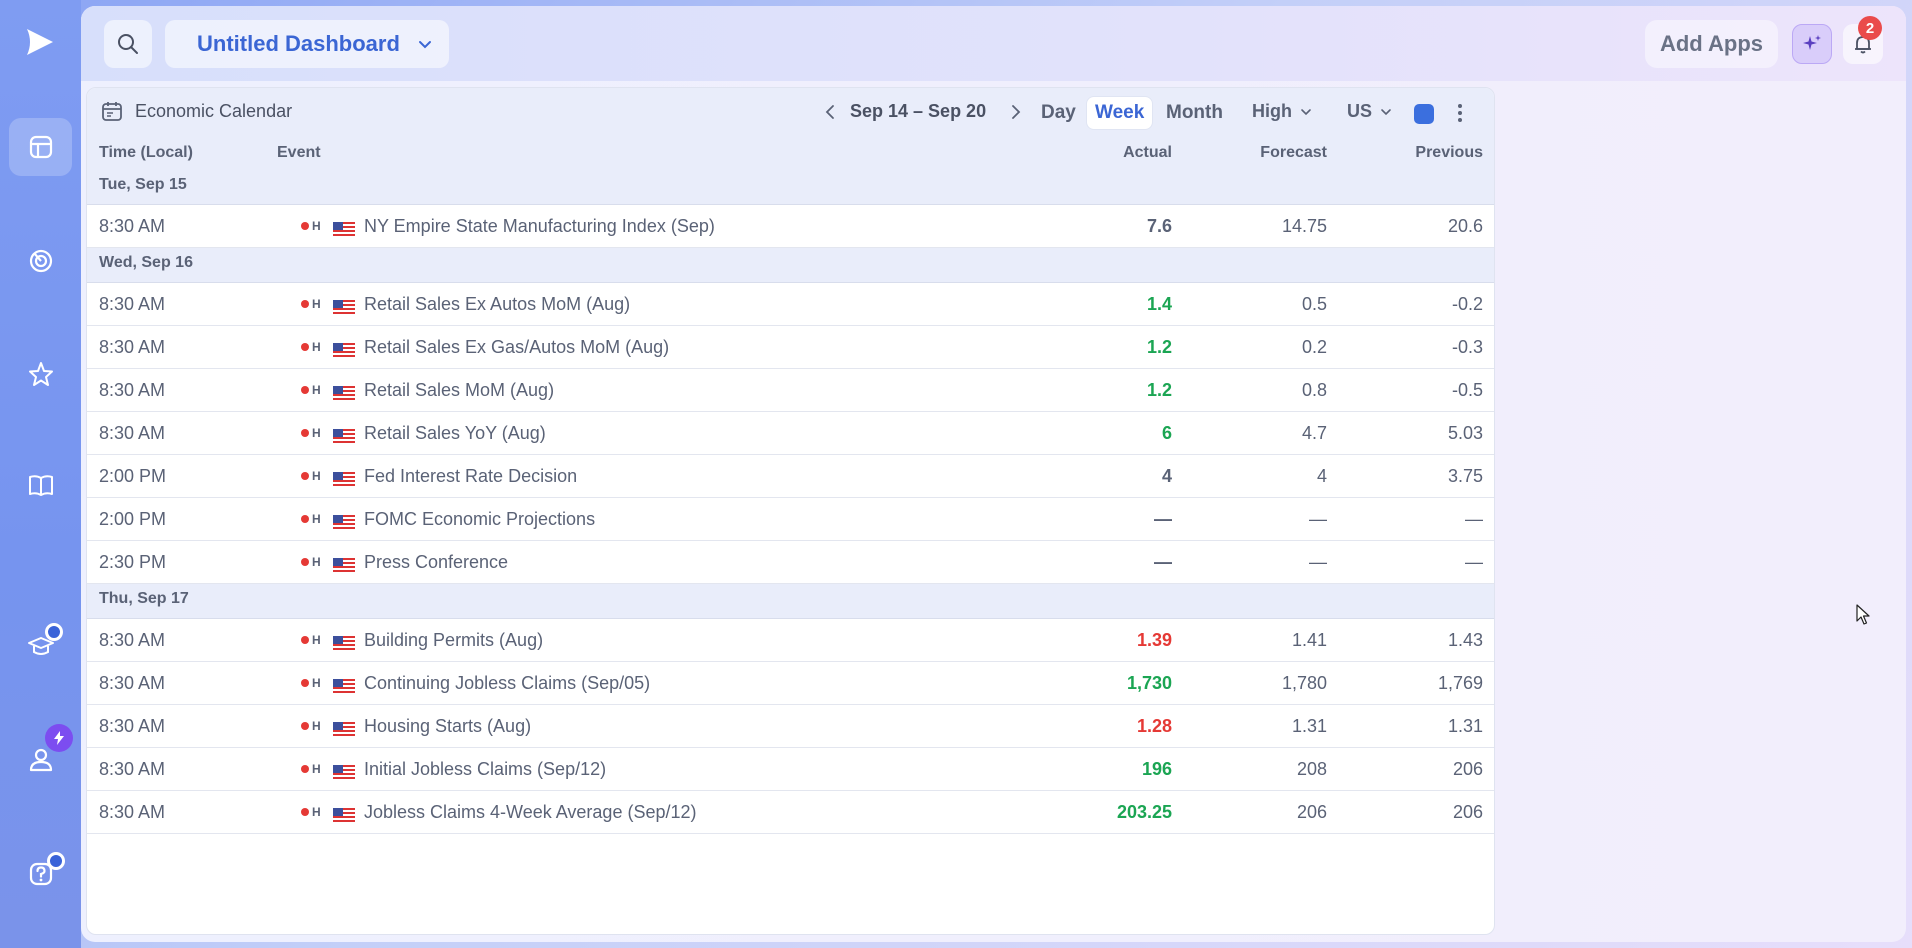  Describe the element at coordinates (1159, 304) in the screenshot. I see `event-actual: 1.4` at that location.